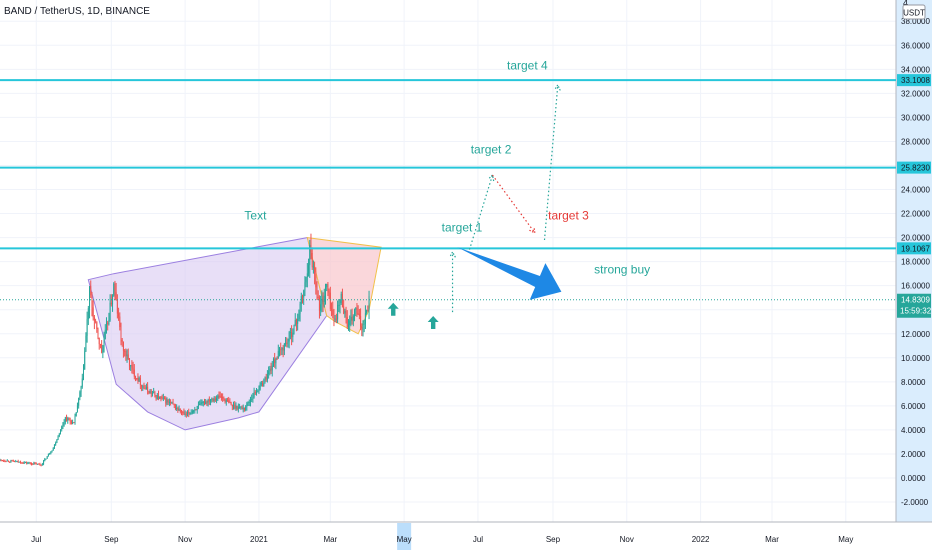 The height and width of the screenshot is (550, 932). I want to click on price-tick-label: 22.0000, so click(915, 214).